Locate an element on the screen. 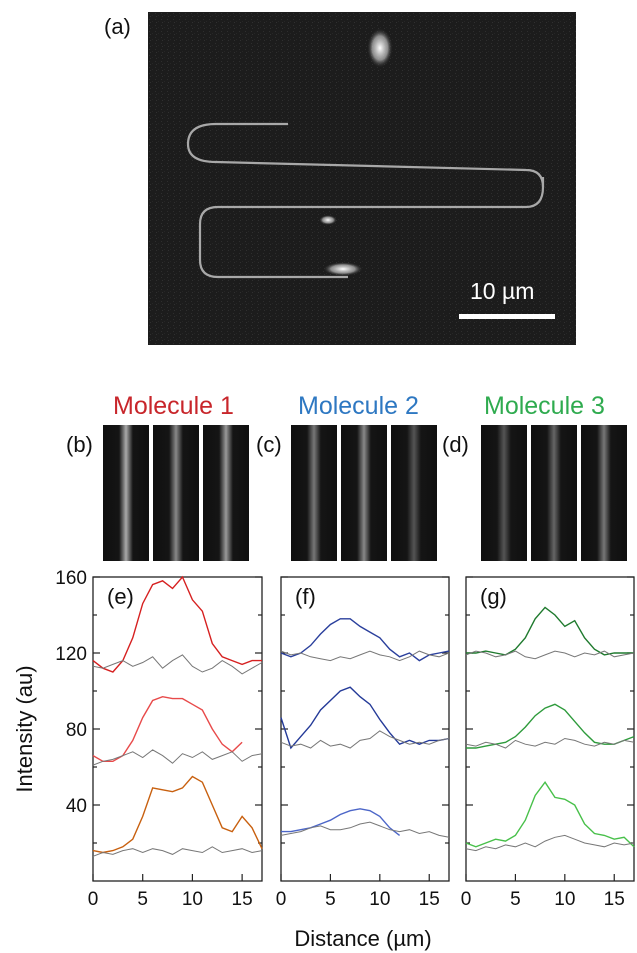 The width and height of the screenshot is (637, 953). panel-label-a: (a) is located at coordinates (117, 26).